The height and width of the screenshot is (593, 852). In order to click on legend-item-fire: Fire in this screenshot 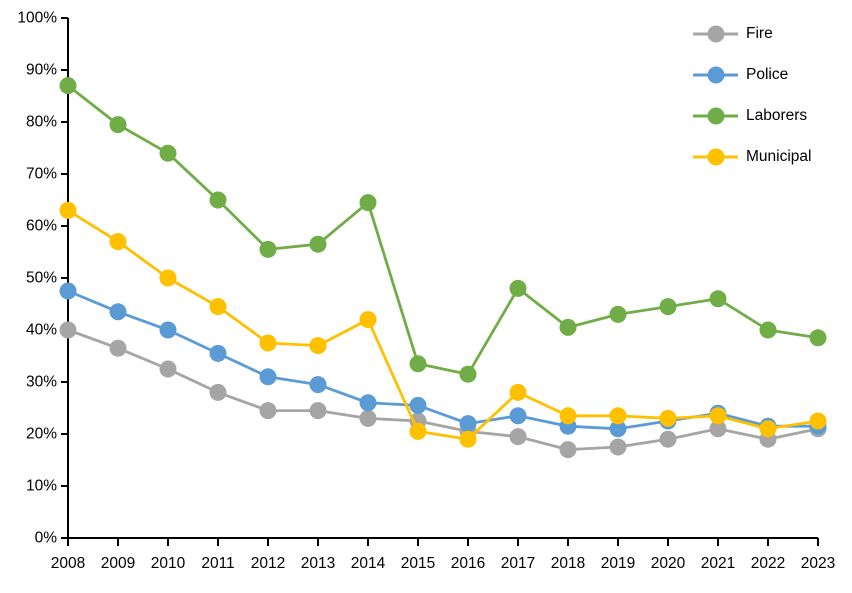, I will do `click(752, 33)`.